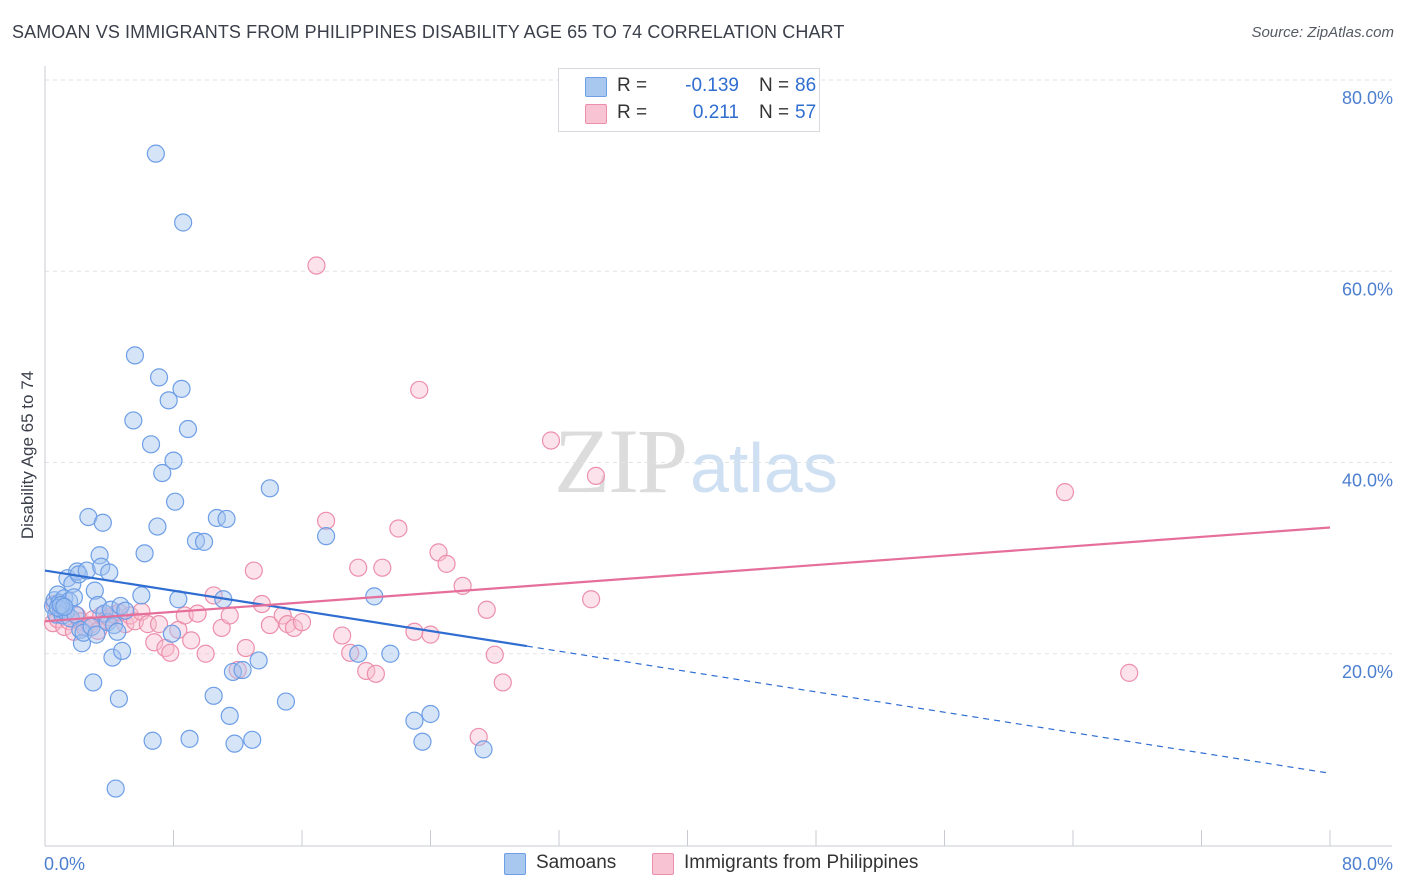  I want to click on stats-legend: R = -0.139 N = 86 R = 0.211 N = 57, so click(689, 100).